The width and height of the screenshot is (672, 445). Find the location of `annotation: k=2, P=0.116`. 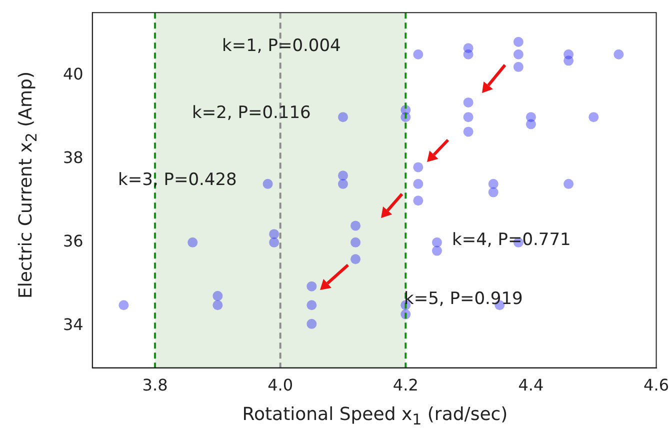

annotation: k=2, P=0.116 is located at coordinates (251, 113).